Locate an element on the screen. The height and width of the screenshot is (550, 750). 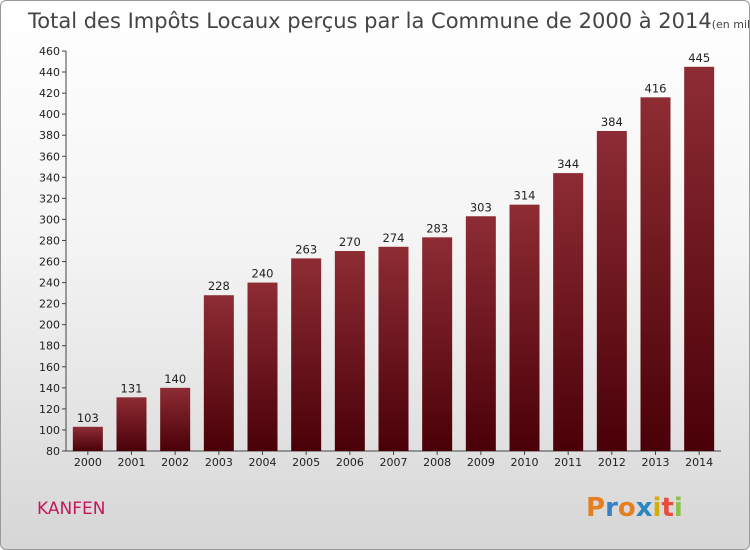
logo-letter: o is located at coordinates (627, 508).